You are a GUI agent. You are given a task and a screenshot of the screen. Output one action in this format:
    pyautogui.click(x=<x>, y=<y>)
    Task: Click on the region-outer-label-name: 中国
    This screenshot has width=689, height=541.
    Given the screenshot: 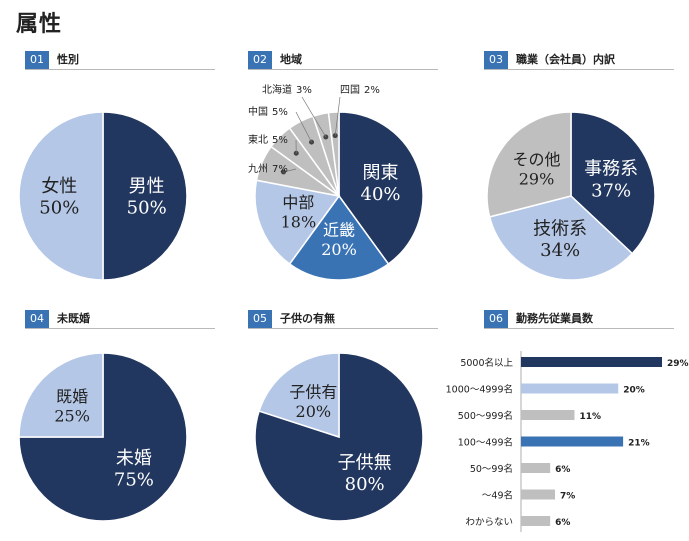 What is the action you would take?
    pyautogui.click(x=258, y=111)
    